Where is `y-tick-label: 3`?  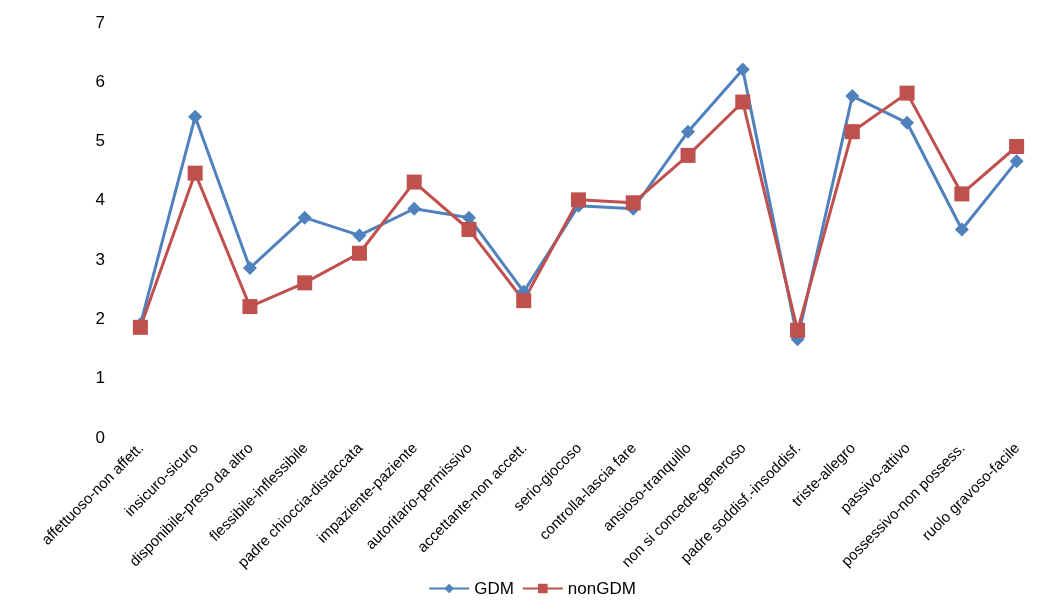
y-tick-label: 3 is located at coordinates (100, 259).